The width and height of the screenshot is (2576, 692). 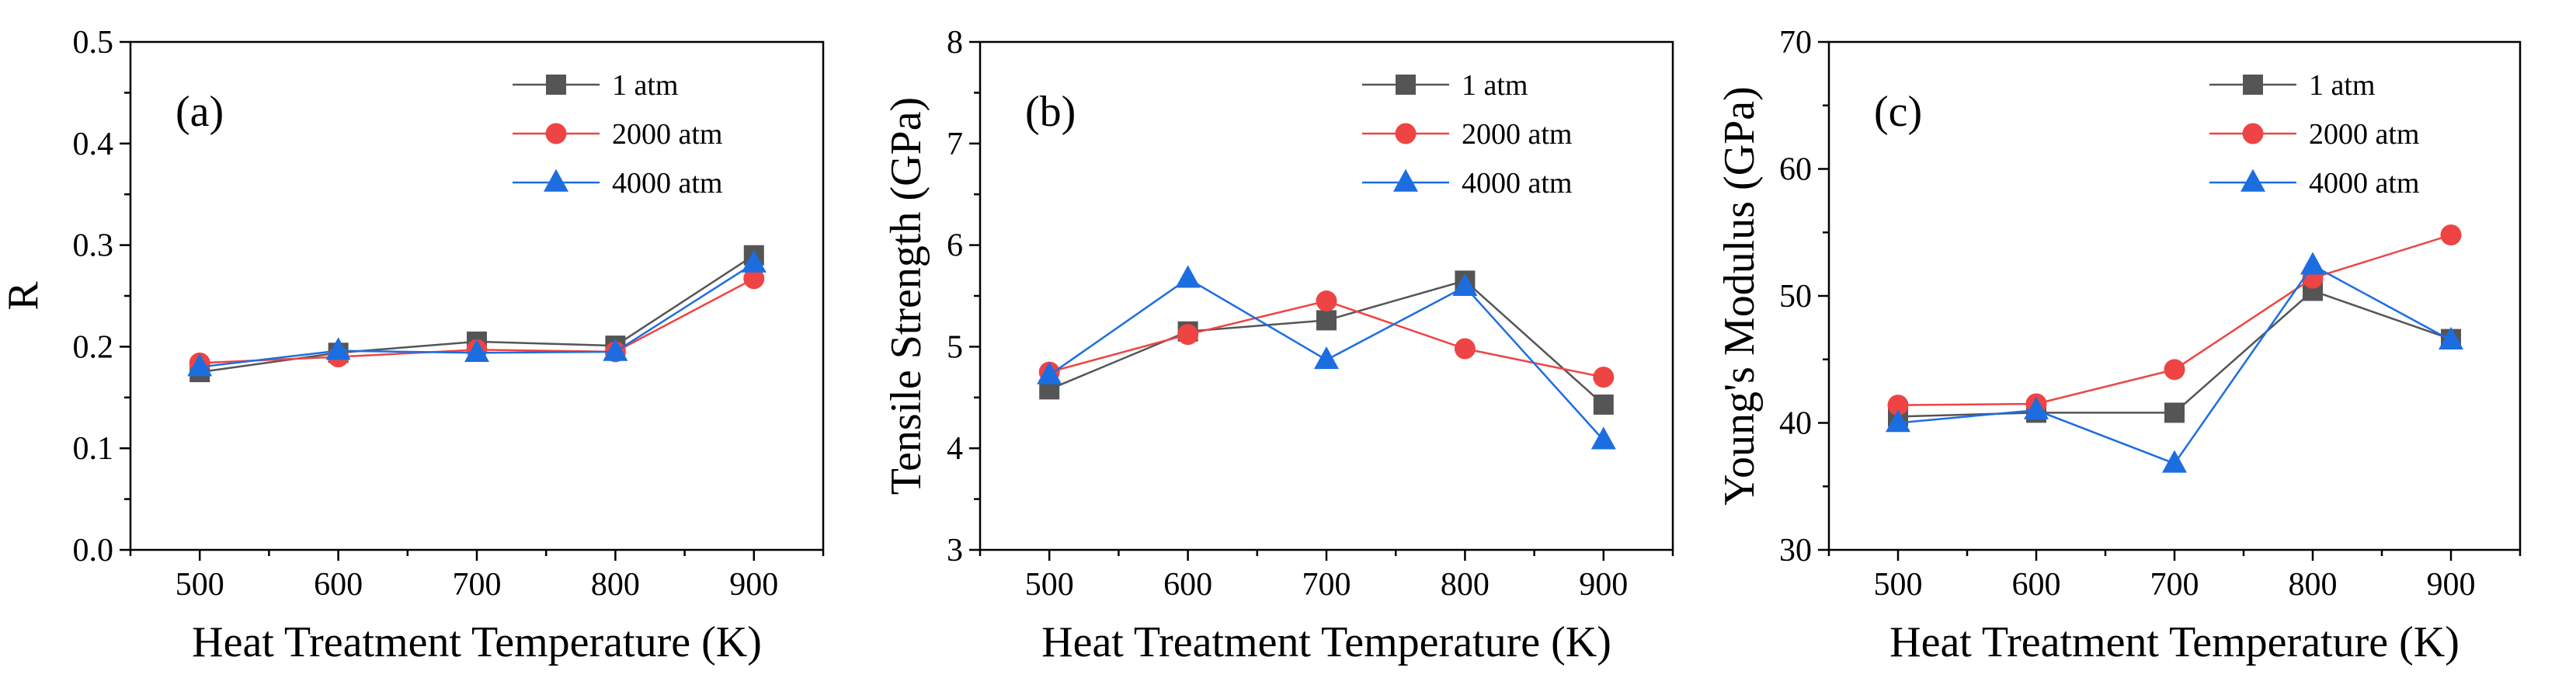 I want to click on panel-label: (b), so click(x=1050, y=112).